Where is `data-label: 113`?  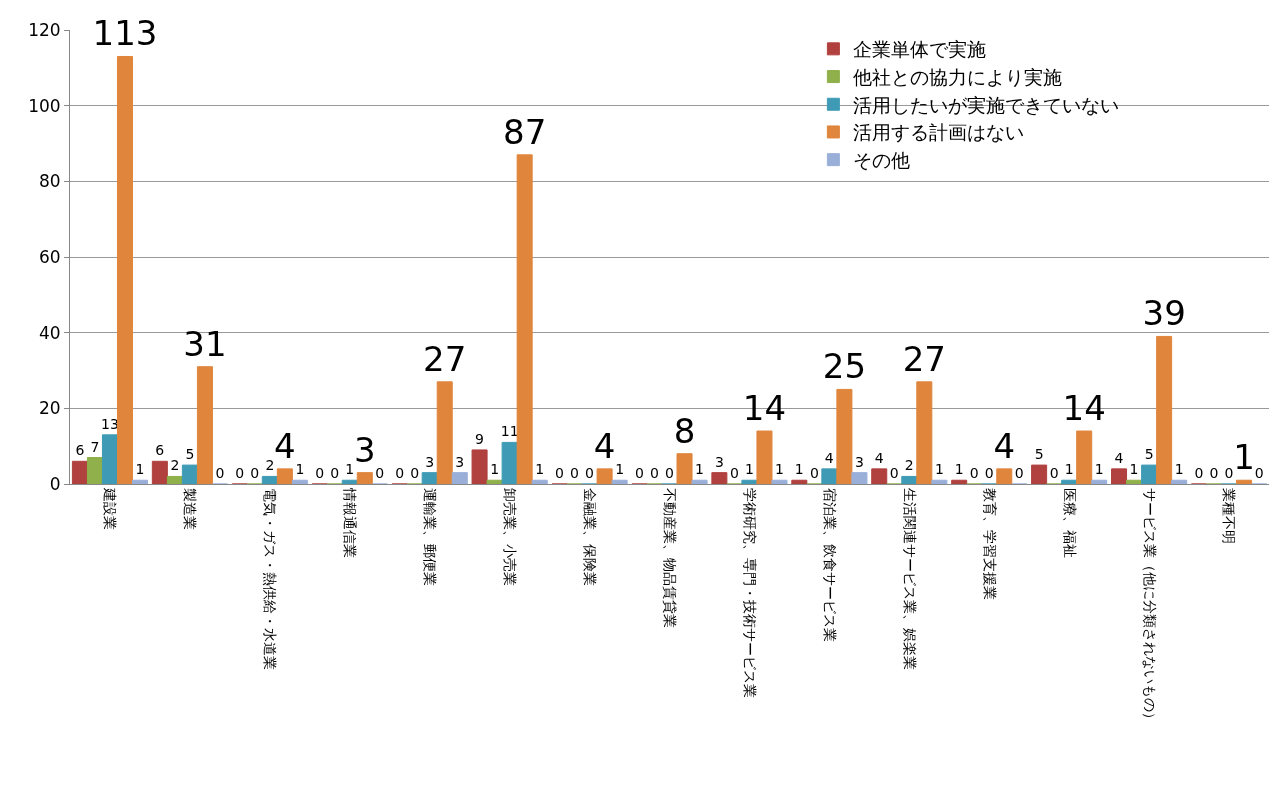
data-label: 113 is located at coordinates (125, 33).